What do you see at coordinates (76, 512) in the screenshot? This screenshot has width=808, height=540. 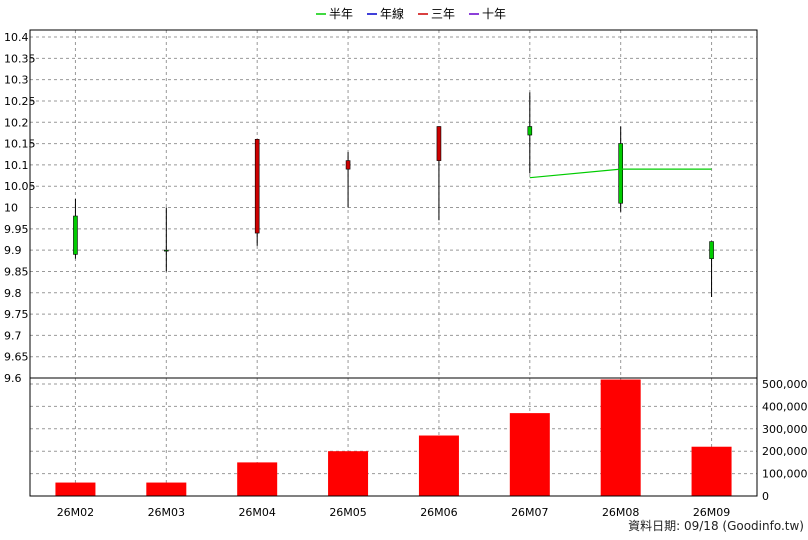 I see `x-tick-label: 26M02` at bounding box center [76, 512].